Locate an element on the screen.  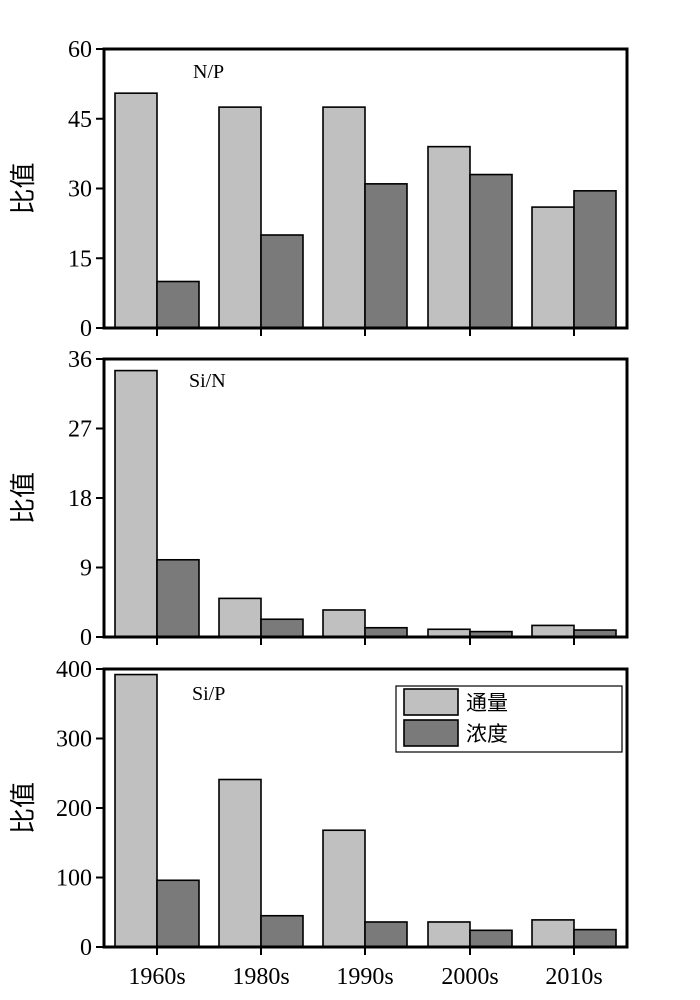
y-tick-label: 15 is located at coordinates (80, 259).